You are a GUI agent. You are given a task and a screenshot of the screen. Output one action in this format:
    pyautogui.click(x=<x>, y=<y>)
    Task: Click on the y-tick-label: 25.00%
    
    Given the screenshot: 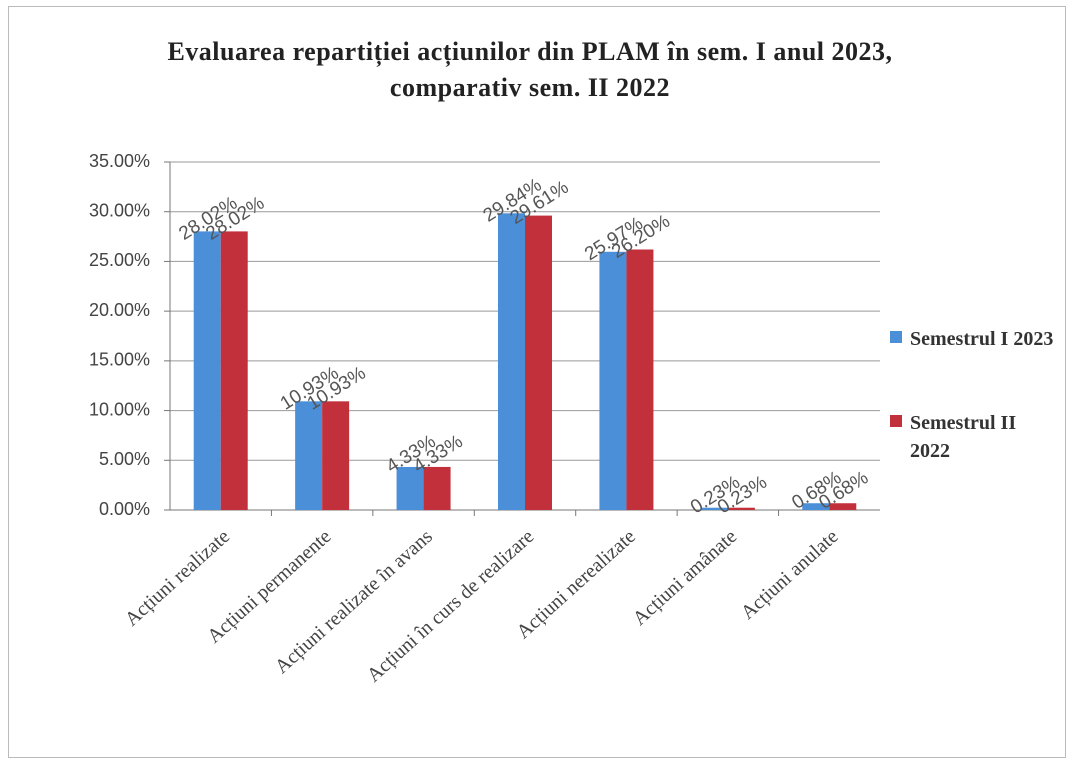 What is the action you would take?
    pyautogui.click(x=119, y=260)
    